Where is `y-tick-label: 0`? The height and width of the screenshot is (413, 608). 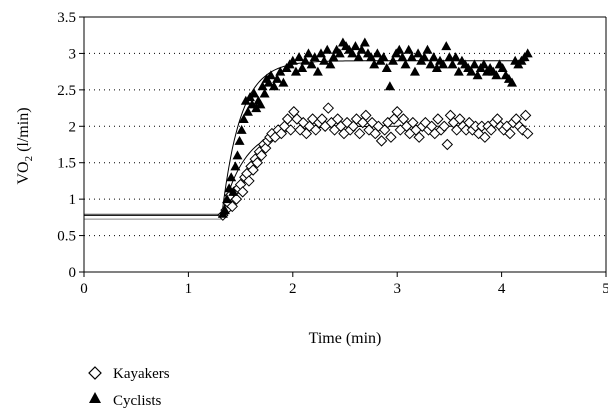 y-tick-label: 0 is located at coordinates (73, 273).